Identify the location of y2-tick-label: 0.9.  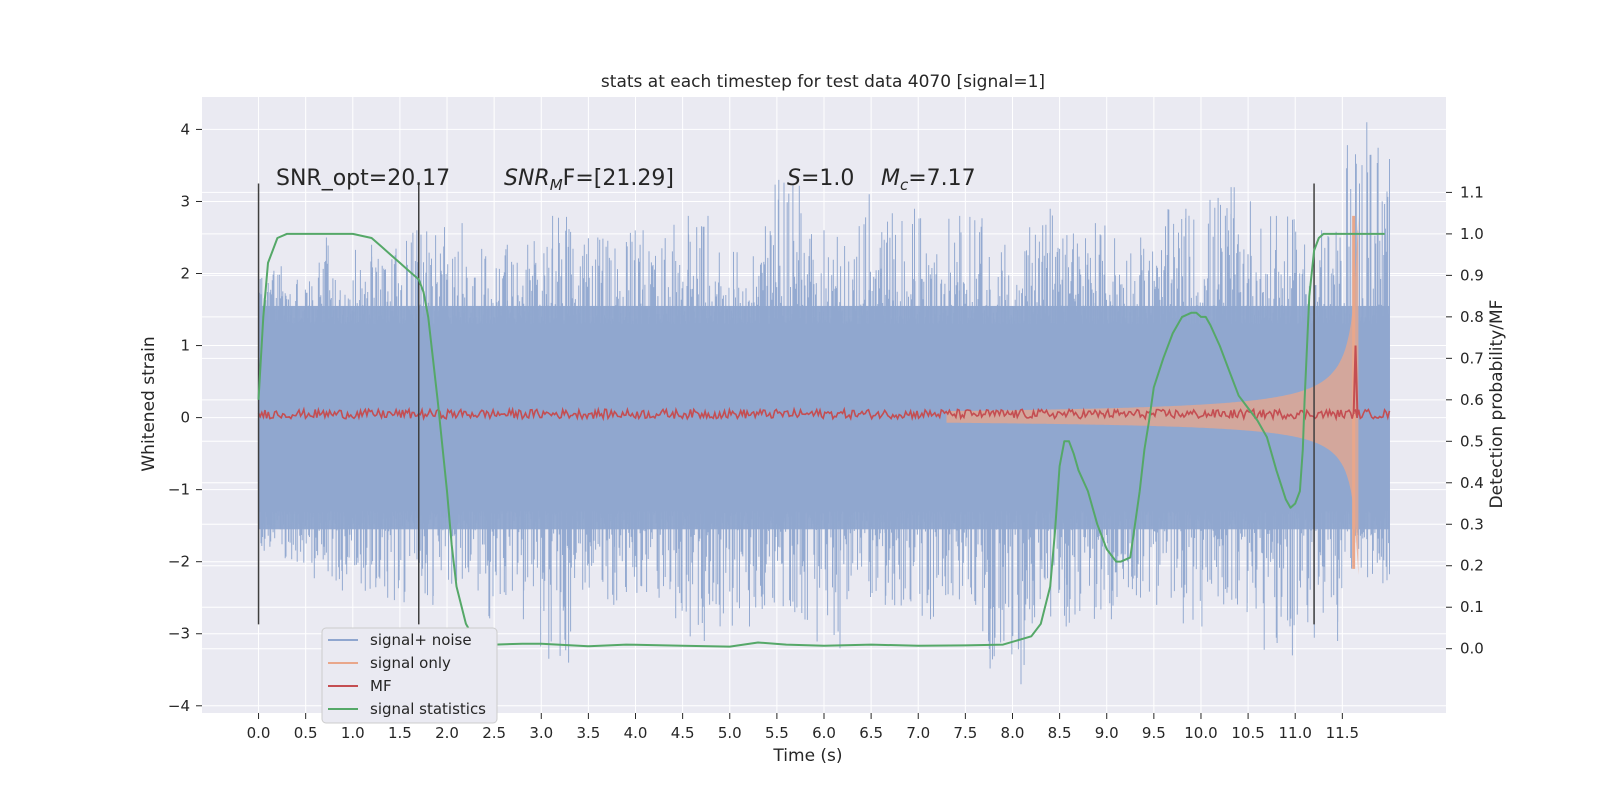
(1472, 275).